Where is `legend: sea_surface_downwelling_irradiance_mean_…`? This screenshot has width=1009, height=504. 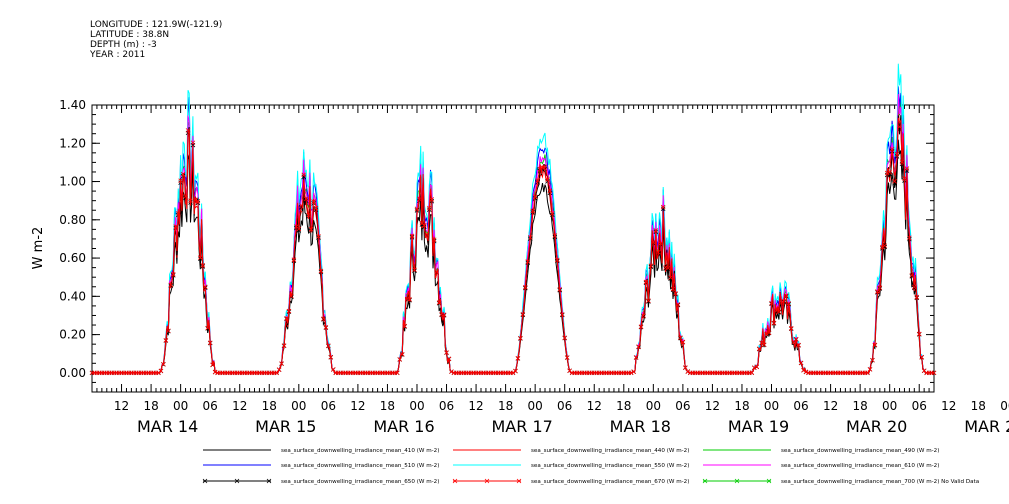 legend: sea_surface_downwelling_irradiance_mean_… is located at coordinates (590, 466).